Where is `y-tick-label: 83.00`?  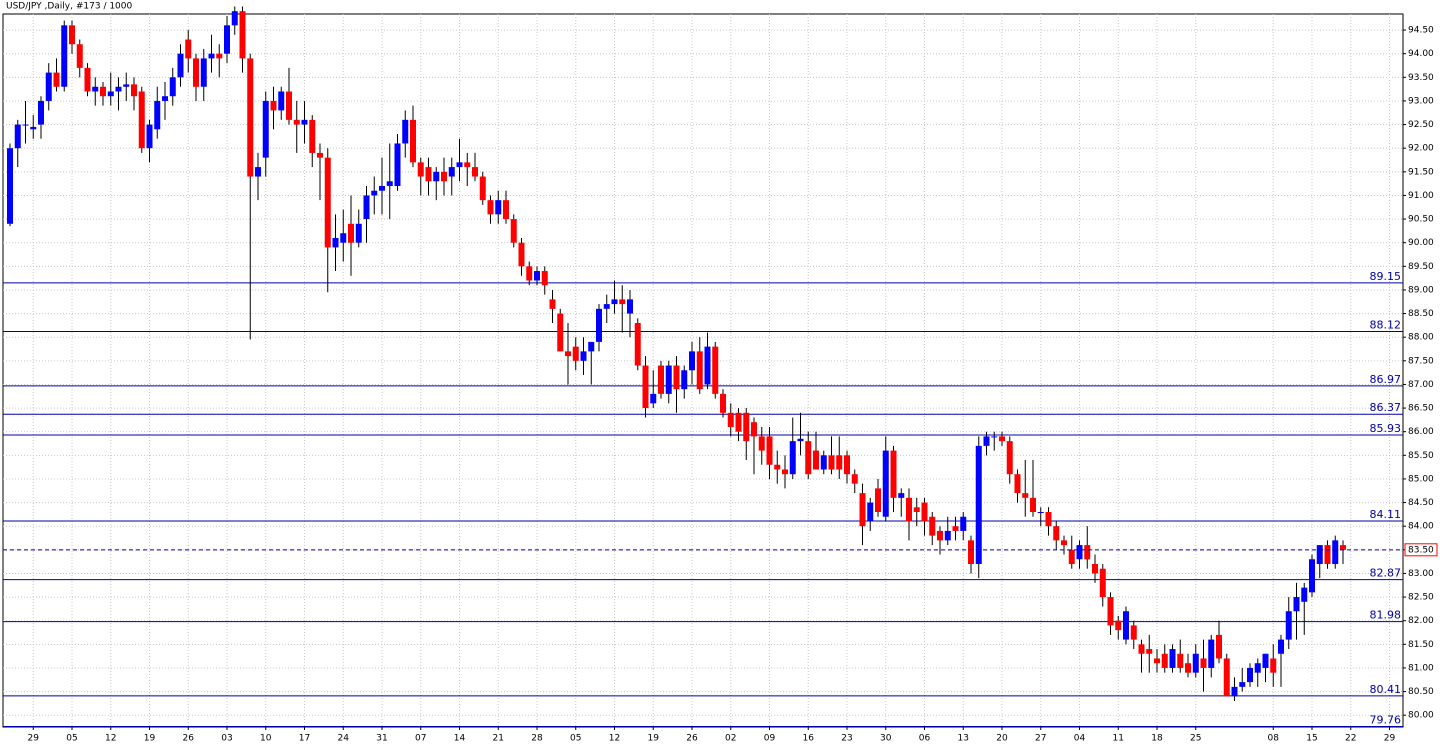 y-tick-label: 83.00 is located at coordinates (1421, 574).